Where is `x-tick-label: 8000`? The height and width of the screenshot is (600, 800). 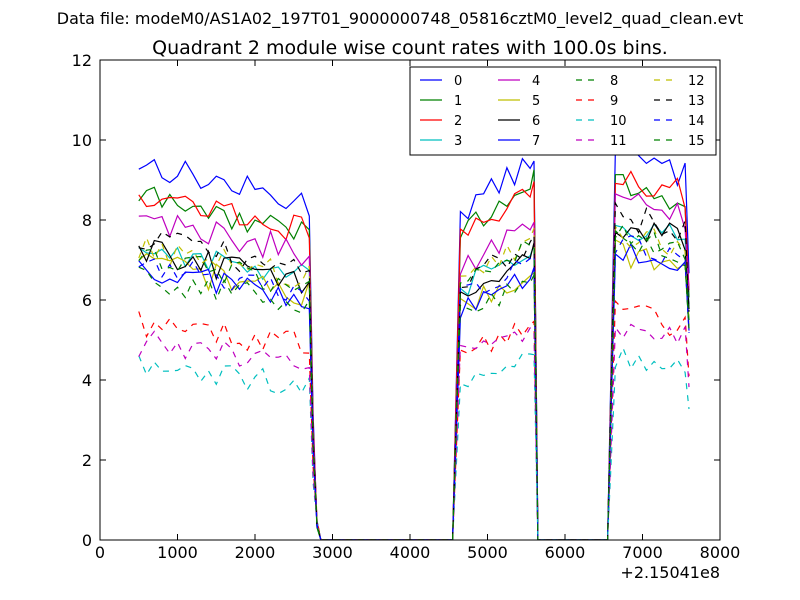
x-tick-label: 8000 is located at coordinates (720, 552).